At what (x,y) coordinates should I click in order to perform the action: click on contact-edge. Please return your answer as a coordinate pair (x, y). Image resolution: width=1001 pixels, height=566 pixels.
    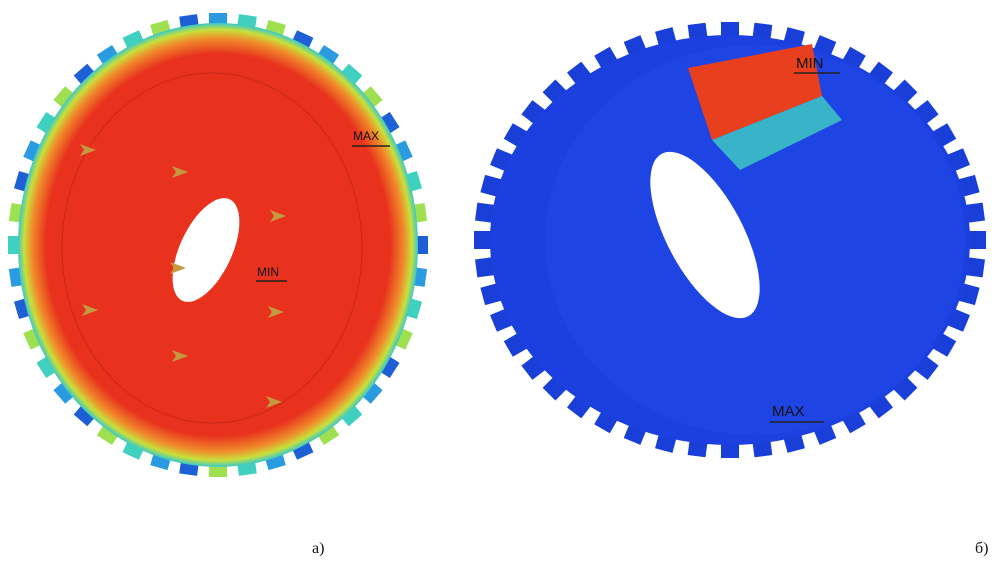
    Looking at the image, I should click on (777, 133).